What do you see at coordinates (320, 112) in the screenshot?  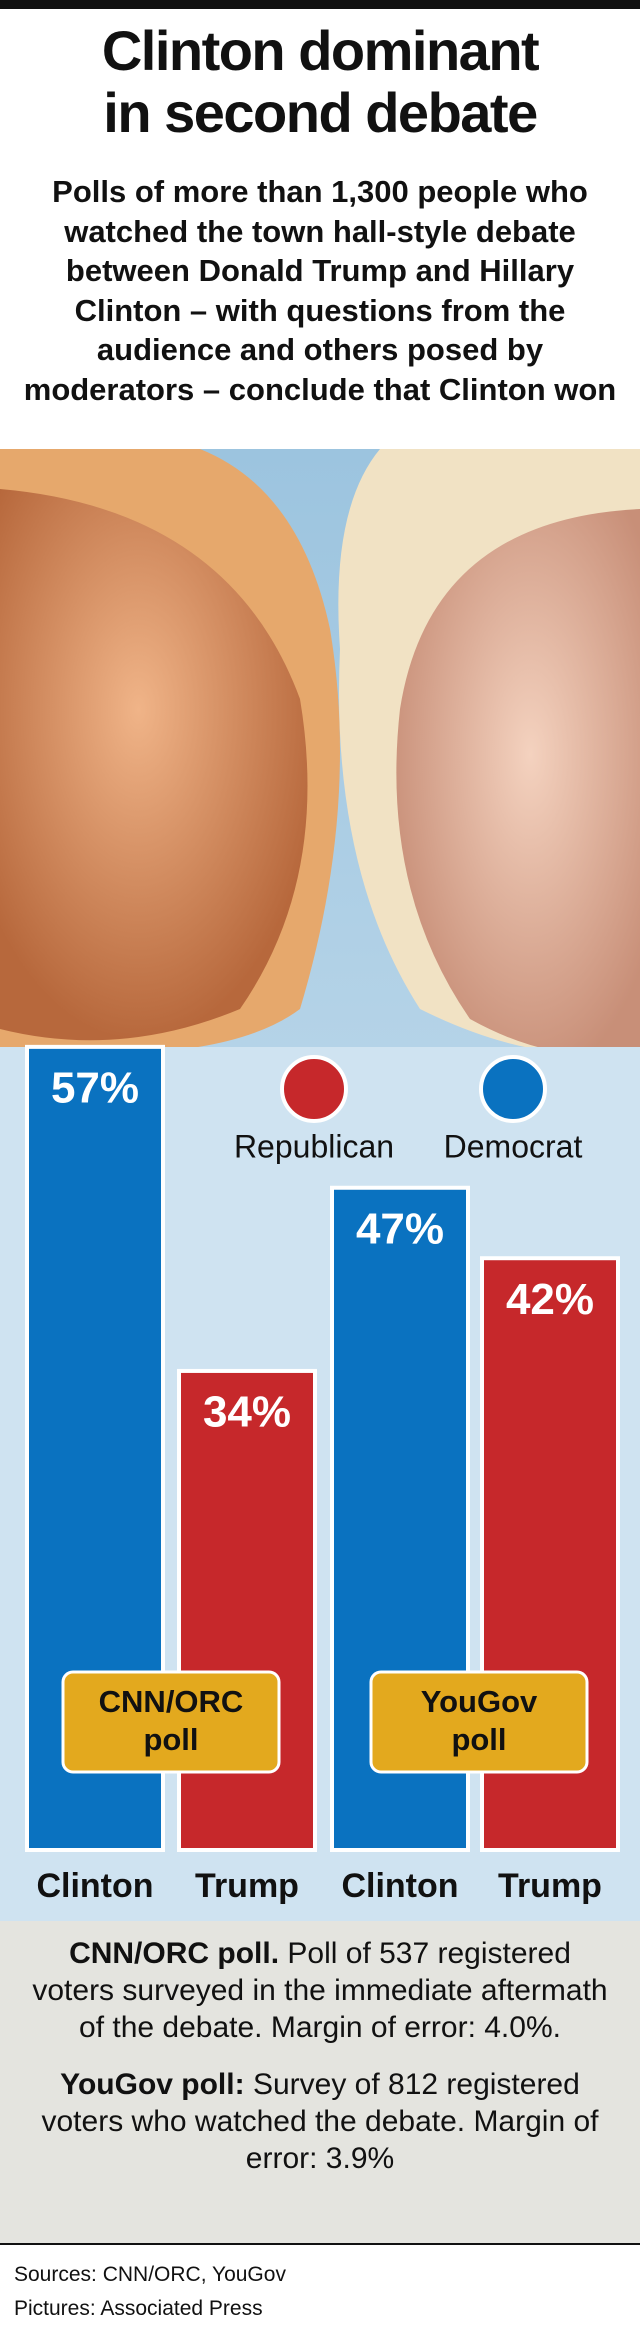 I see `title-line: in second debate` at bounding box center [320, 112].